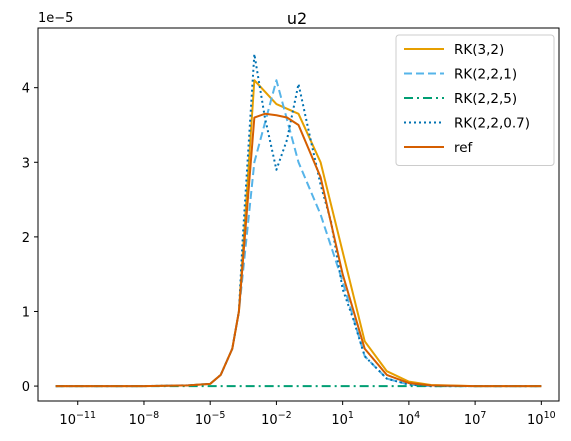  Describe the element at coordinates (485, 99) in the screenshot. I see `legend-label: RK(2,2,5)` at that location.